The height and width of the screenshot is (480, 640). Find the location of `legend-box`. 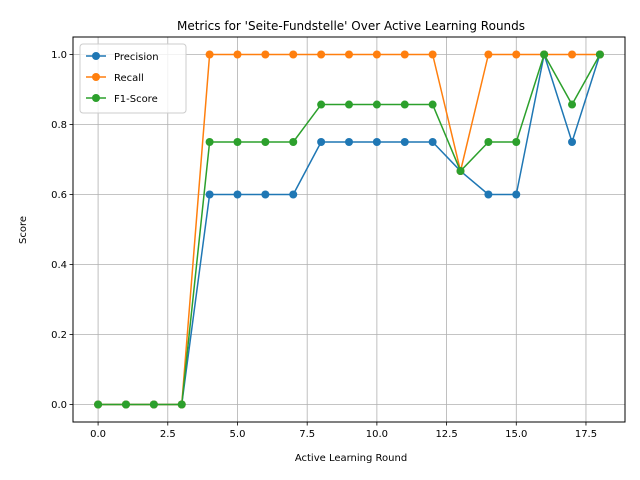

legend-box is located at coordinates (133, 78).